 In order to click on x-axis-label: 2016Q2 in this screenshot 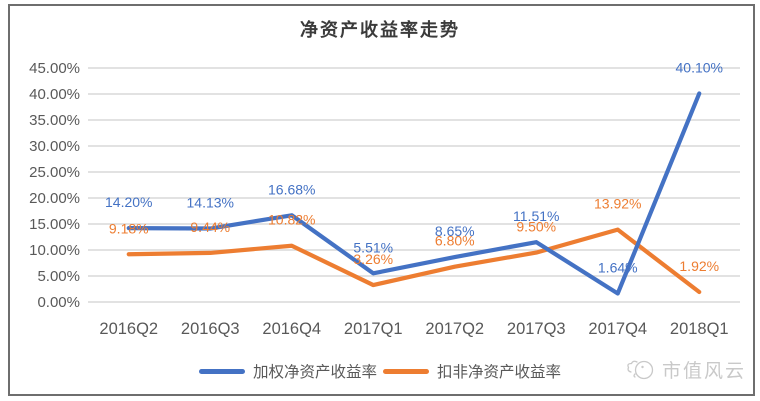, I will do `click(128, 329)`.